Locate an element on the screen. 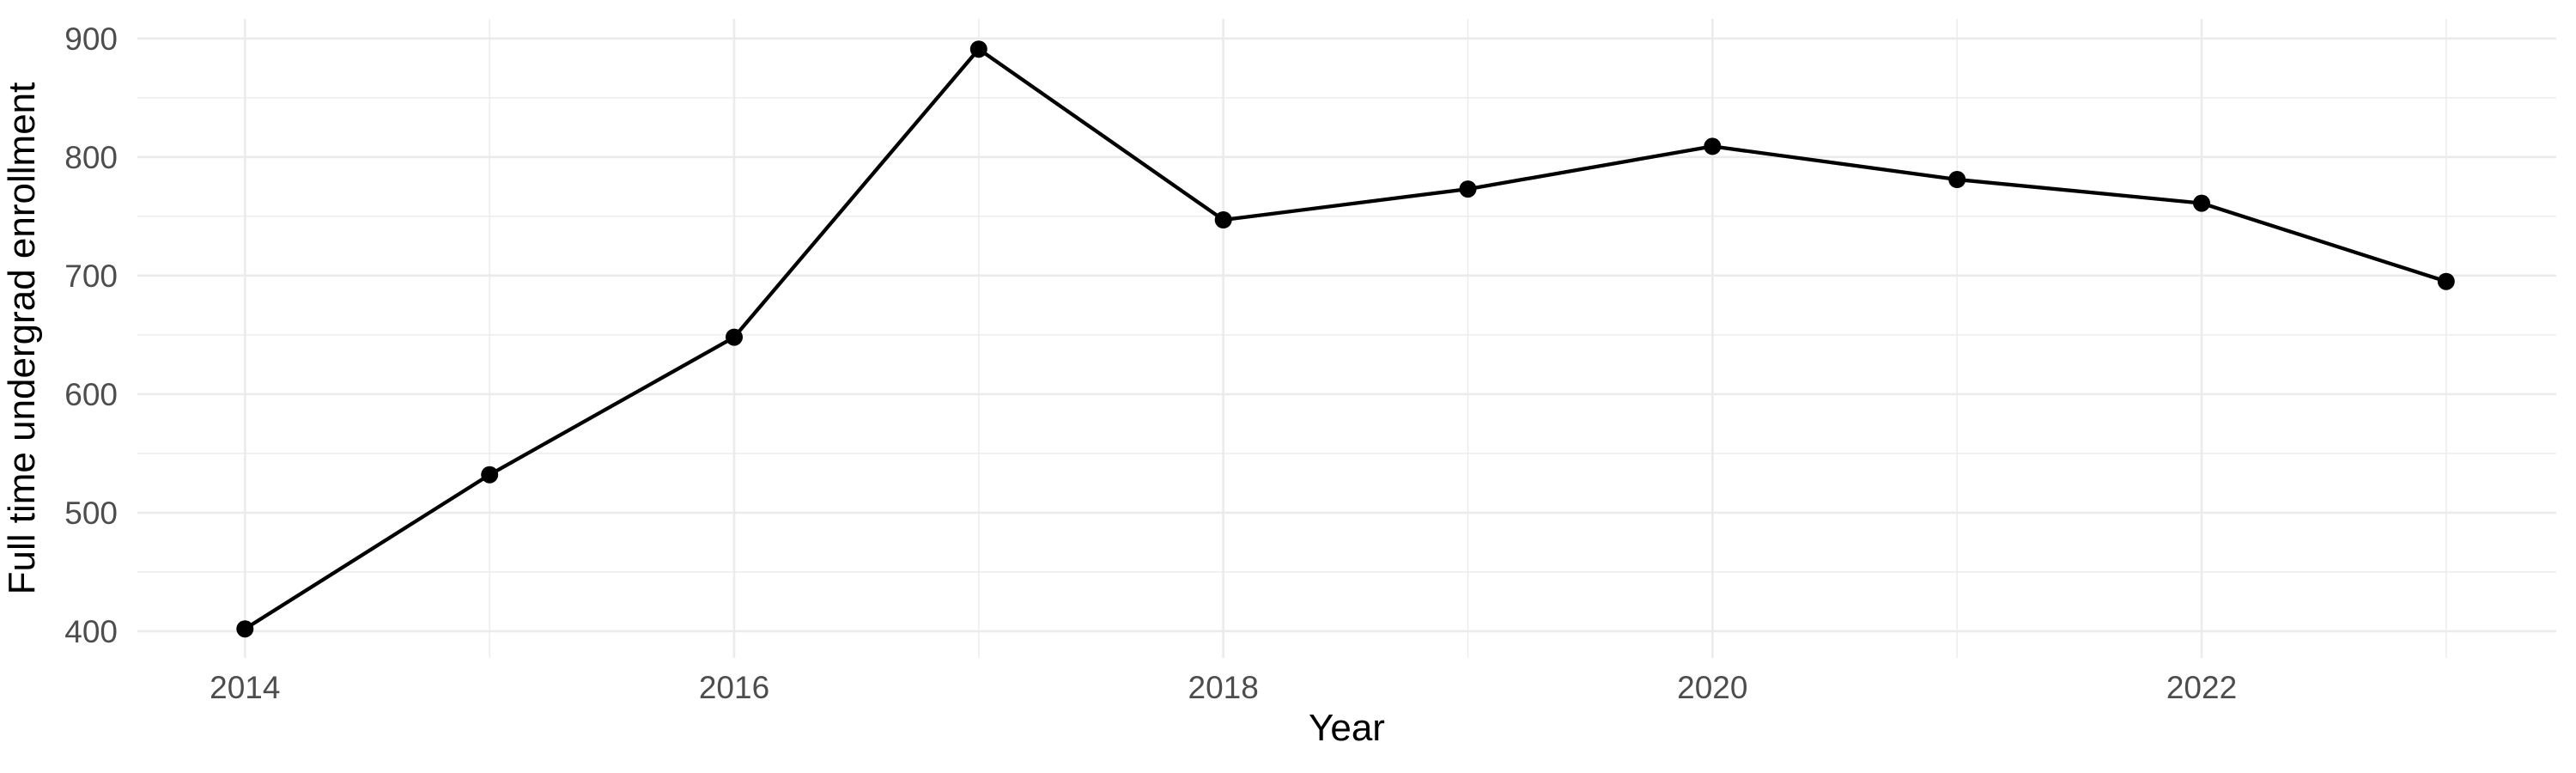 This screenshot has width=2576, height=773. y-axis-tick-labels: 400 500 600 700 800 900 is located at coordinates (91, 335).